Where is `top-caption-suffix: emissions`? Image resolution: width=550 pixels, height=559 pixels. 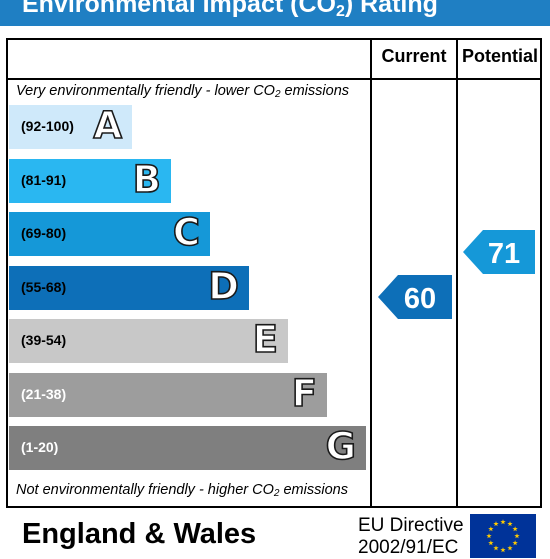
top-caption-suffix: emissions is located at coordinates (315, 91).